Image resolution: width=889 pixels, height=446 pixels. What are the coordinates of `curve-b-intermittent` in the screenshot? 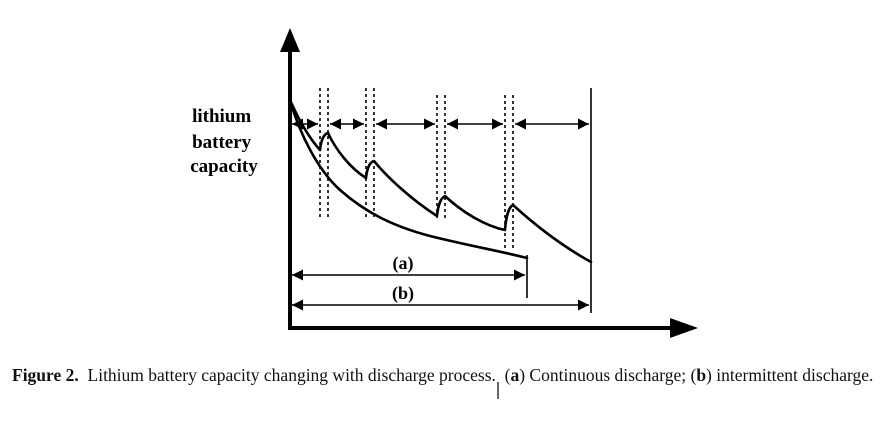 It's located at (440, 181).